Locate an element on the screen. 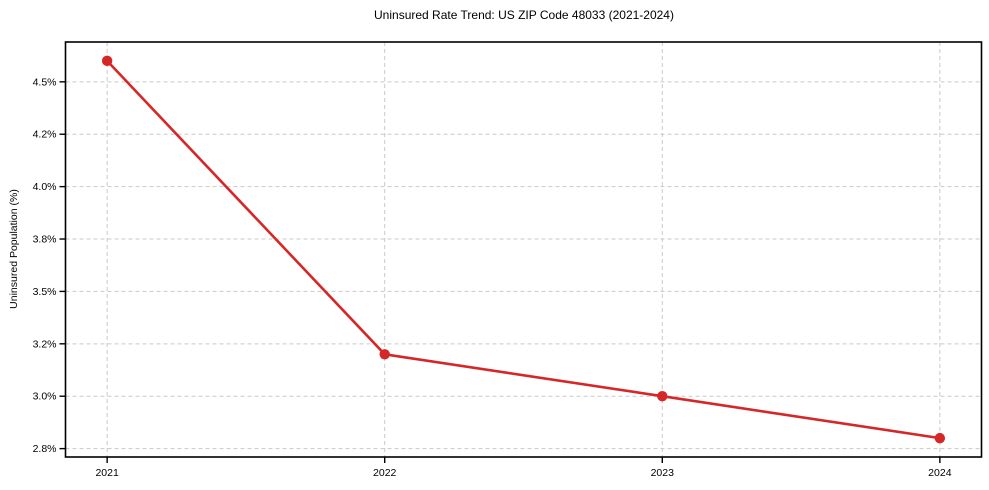 Image resolution: width=989 pixels, height=490 pixels. y-tick-label: 3.0% is located at coordinates (45, 397).